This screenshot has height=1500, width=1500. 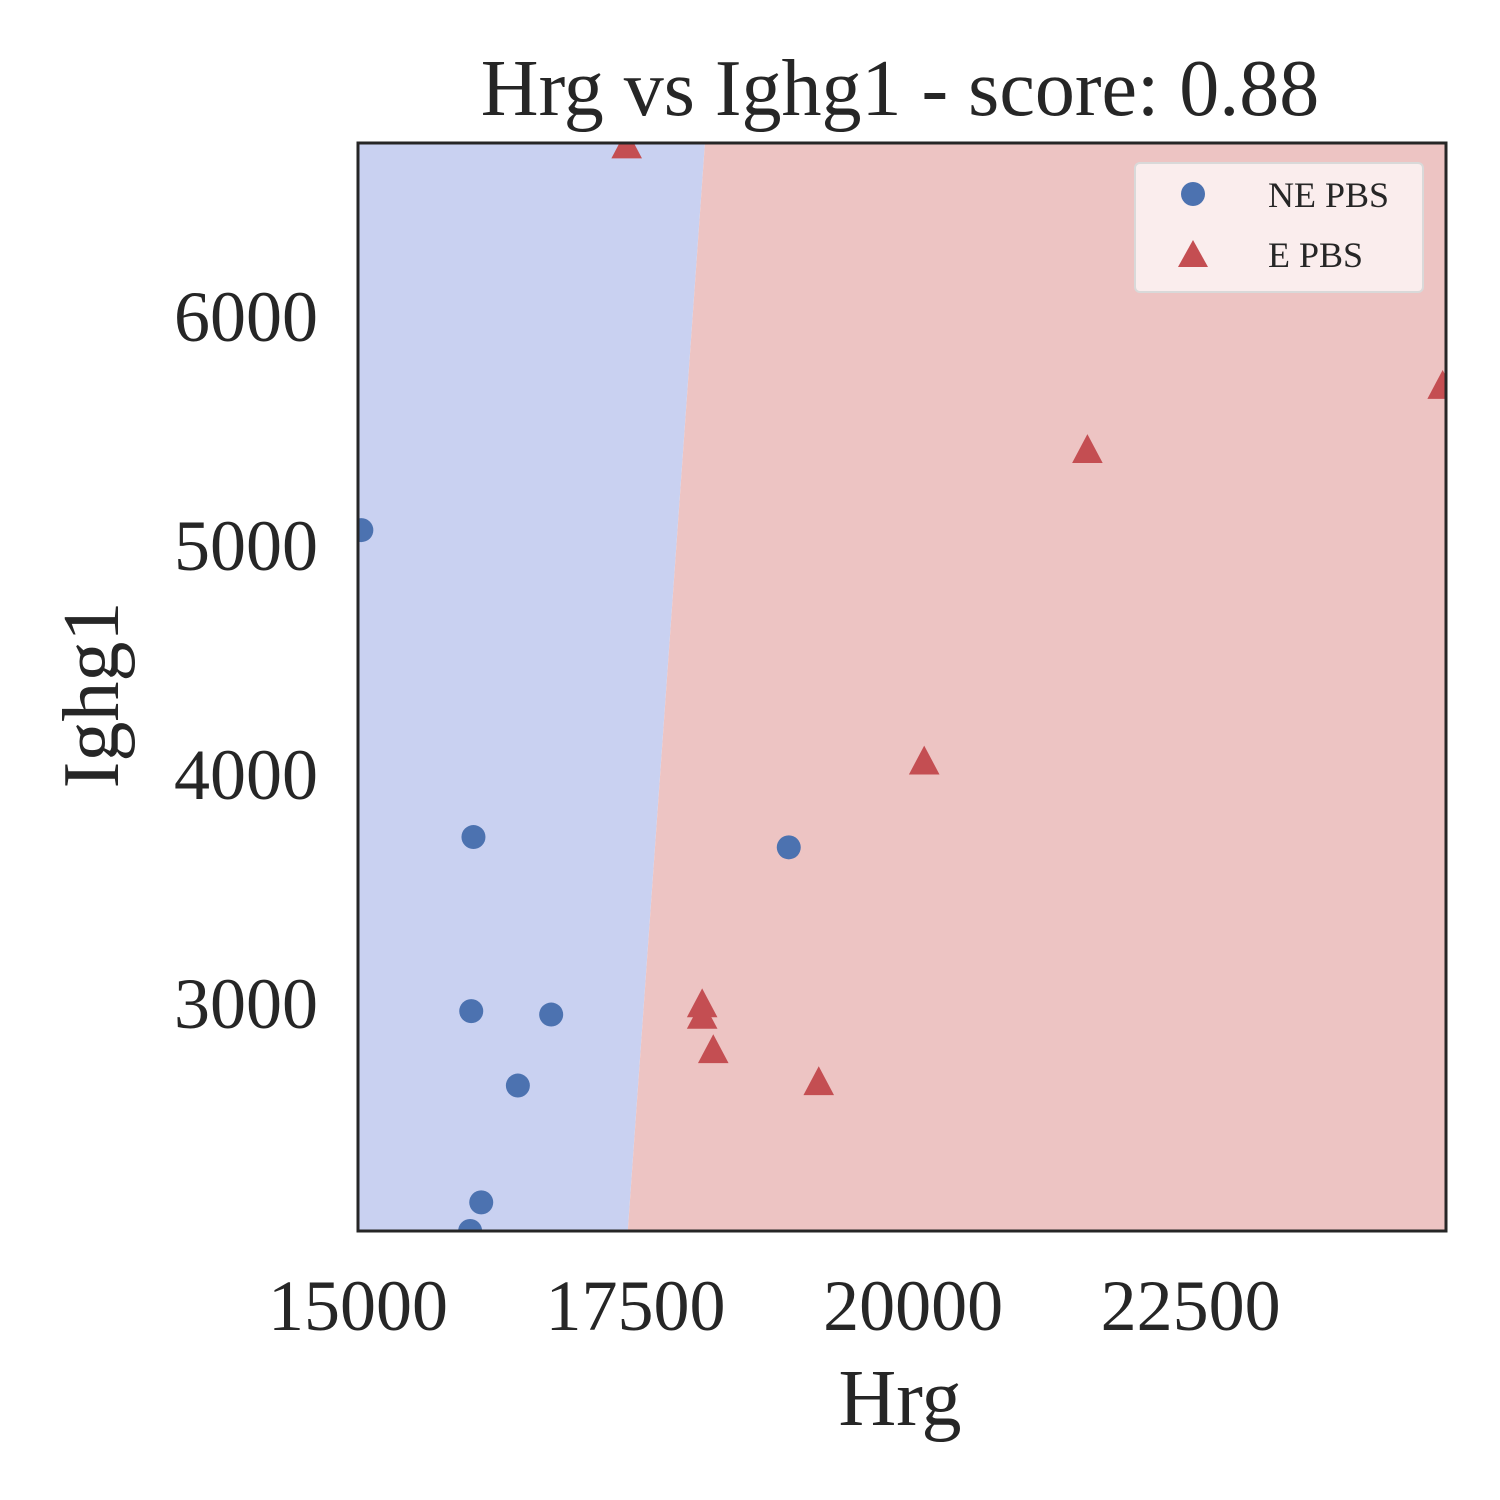 I want to click on x-axis-ticks: 15000 17500 20000 22500, so click(x=774, y=1306).